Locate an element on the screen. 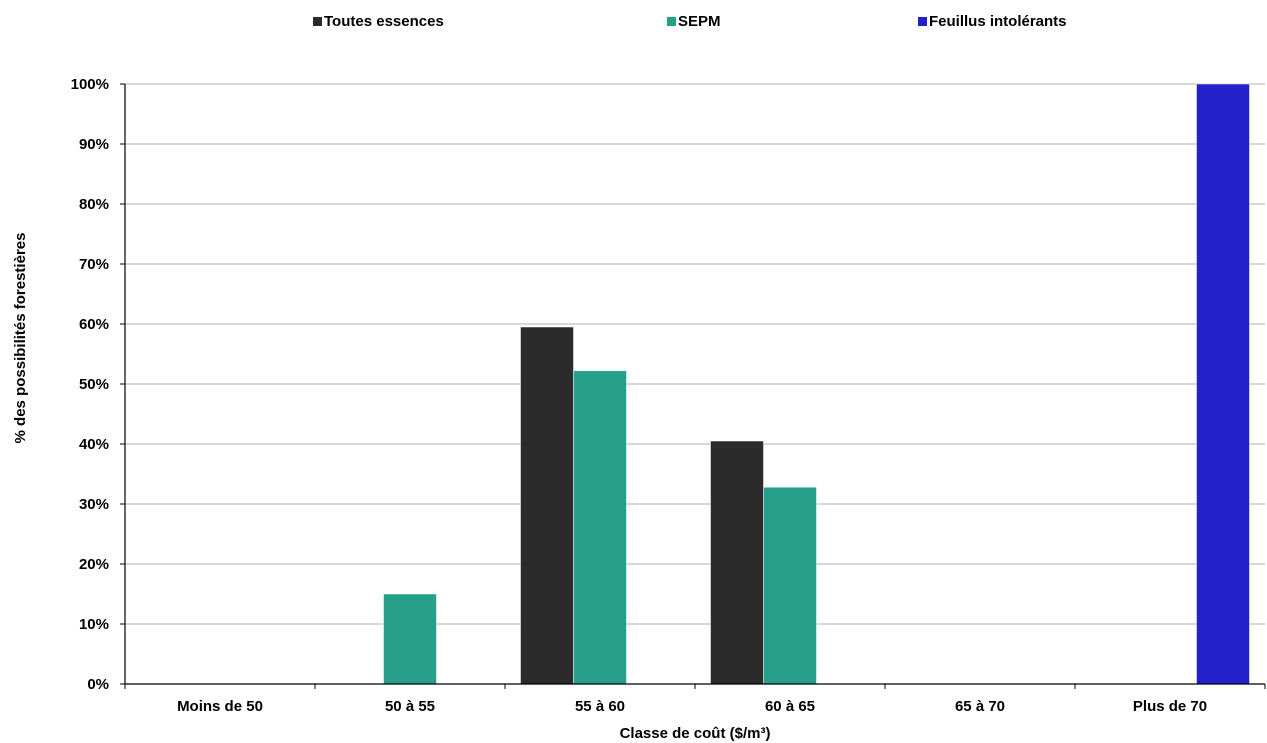 This screenshot has height=743, width=1267. y-tick-label: 50% is located at coordinates (94, 384).